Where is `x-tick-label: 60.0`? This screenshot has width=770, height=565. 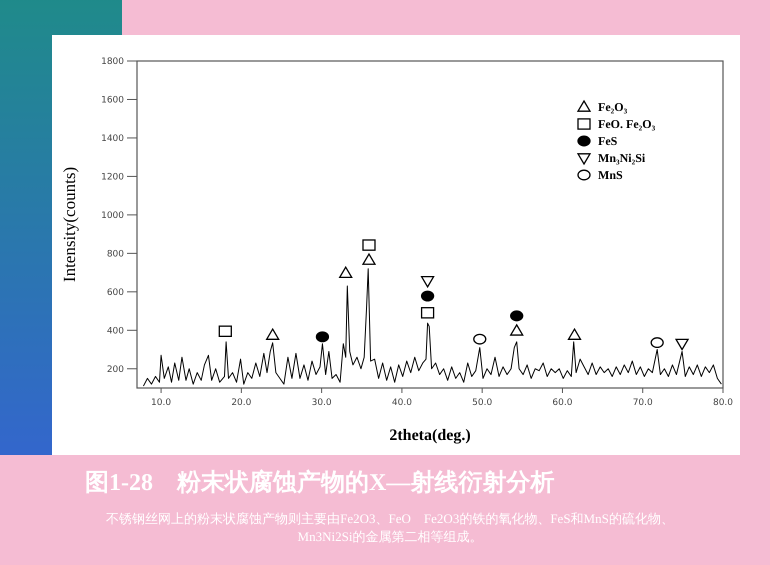 x-tick-label: 60.0 is located at coordinates (562, 403).